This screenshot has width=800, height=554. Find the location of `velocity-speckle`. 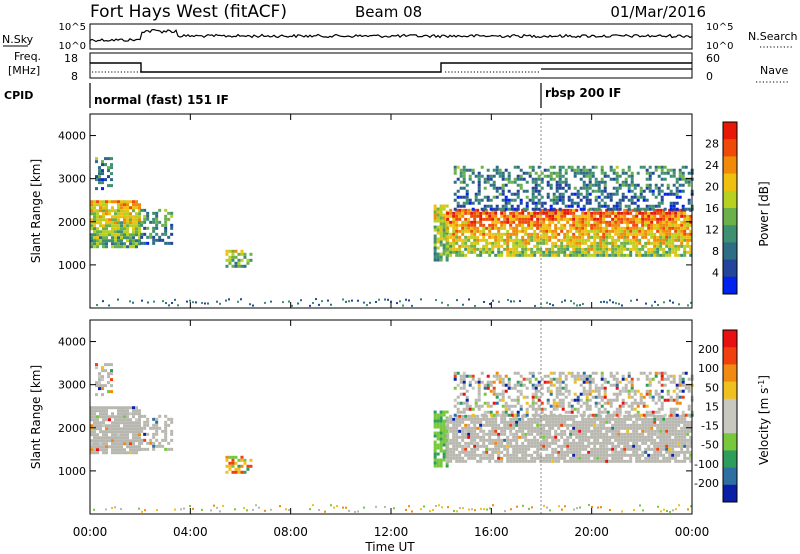

velocity-speckle is located at coordinates (202, 509).